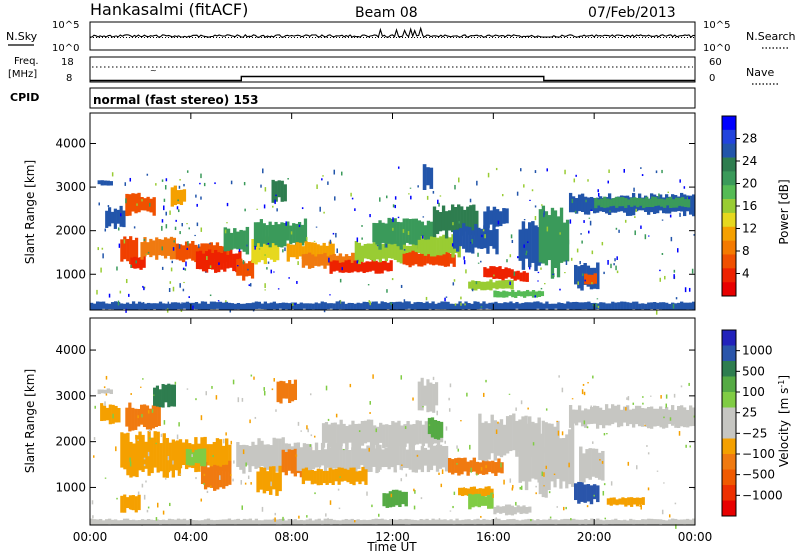 The height and width of the screenshot is (554, 800). What do you see at coordinates (729, 289) in the screenshot?
I see `power-colorbar-swatch` at bounding box center [729, 289].